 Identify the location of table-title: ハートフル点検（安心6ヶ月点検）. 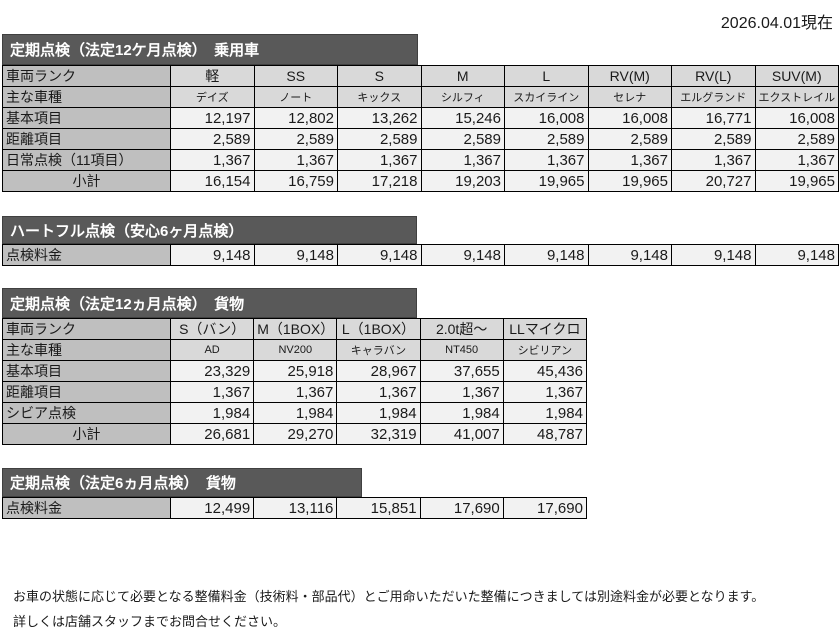
(127, 231).